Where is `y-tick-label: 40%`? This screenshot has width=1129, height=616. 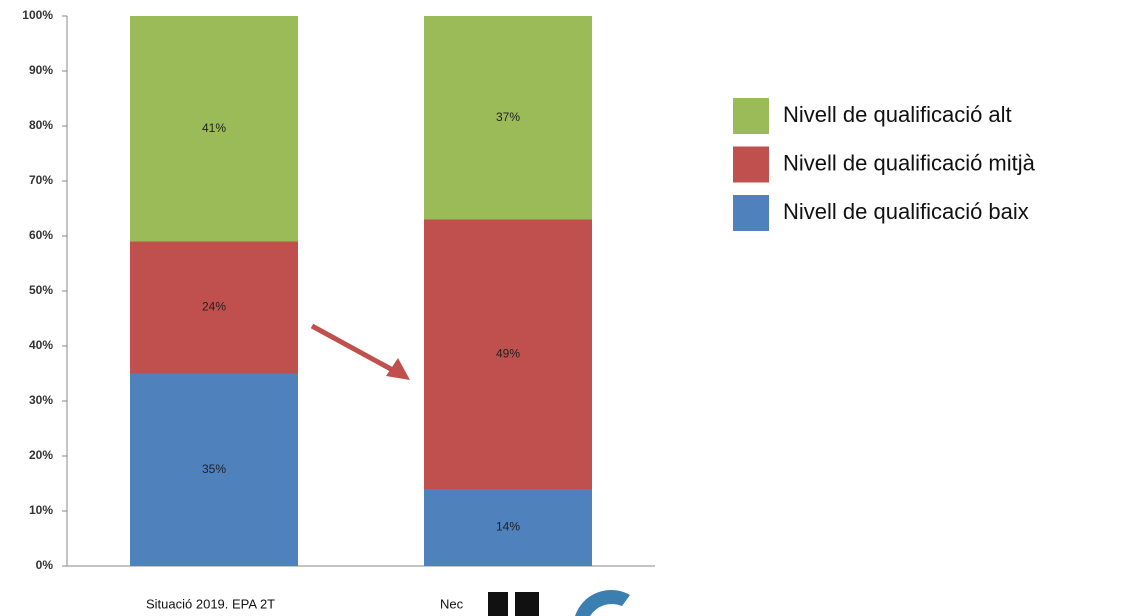
y-tick-label: 40% is located at coordinates (41, 345).